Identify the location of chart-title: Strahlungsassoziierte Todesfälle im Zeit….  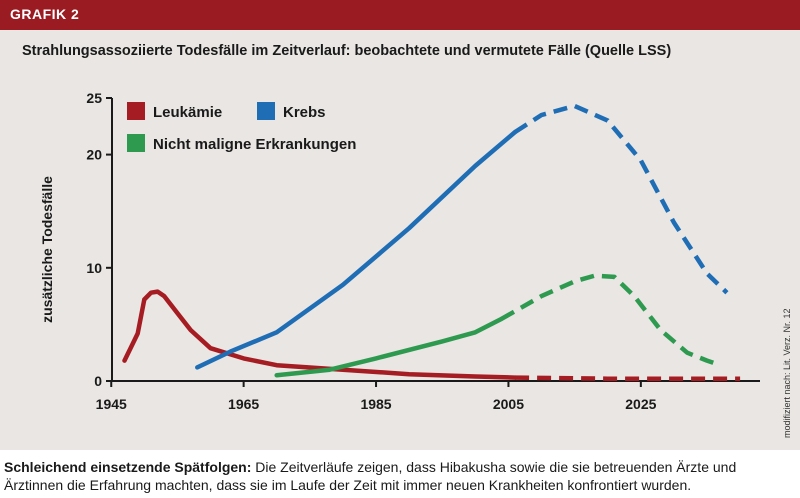
(347, 51).